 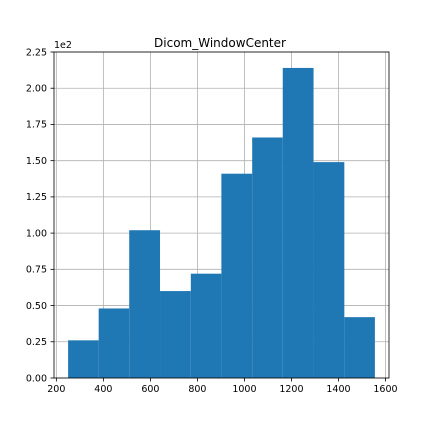 What do you see at coordinates (36, 89) in the screenshot?
I see `y-tick-label: 2.00` at bounding box center [36, 89].